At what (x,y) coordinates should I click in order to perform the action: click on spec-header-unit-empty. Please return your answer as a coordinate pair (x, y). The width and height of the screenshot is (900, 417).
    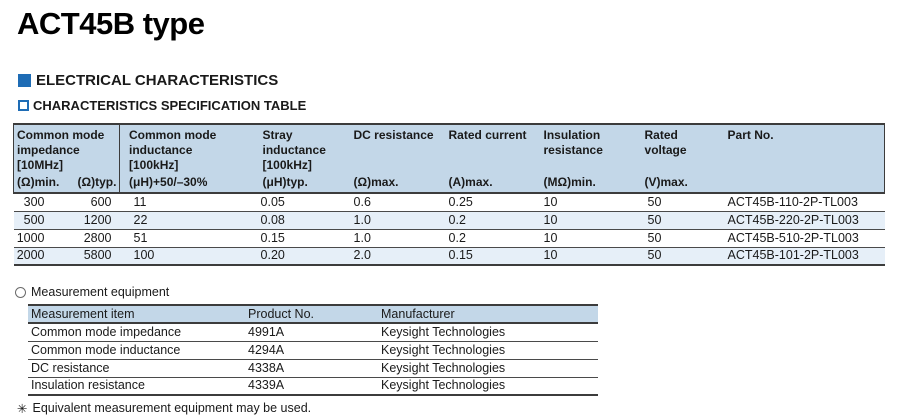
    Looking at the image, I should click on (804, 184).